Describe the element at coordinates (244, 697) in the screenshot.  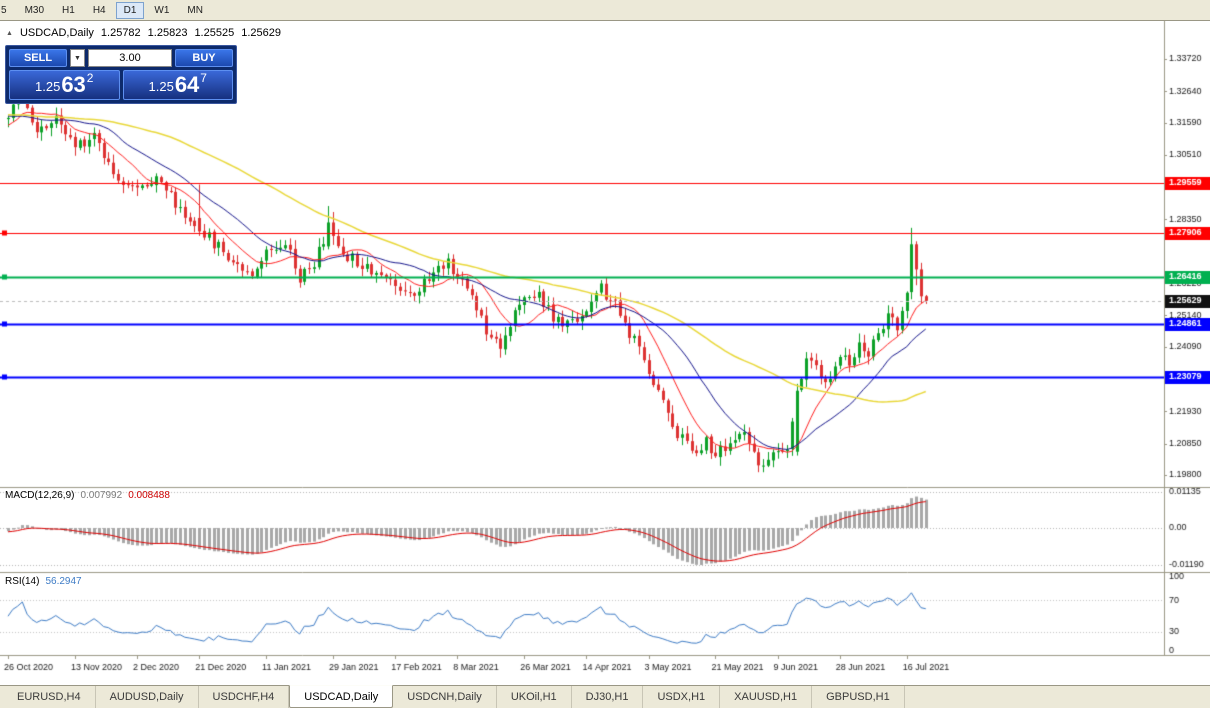
I see `tab-usdchf-h4: USDCHF,H4` at that location.